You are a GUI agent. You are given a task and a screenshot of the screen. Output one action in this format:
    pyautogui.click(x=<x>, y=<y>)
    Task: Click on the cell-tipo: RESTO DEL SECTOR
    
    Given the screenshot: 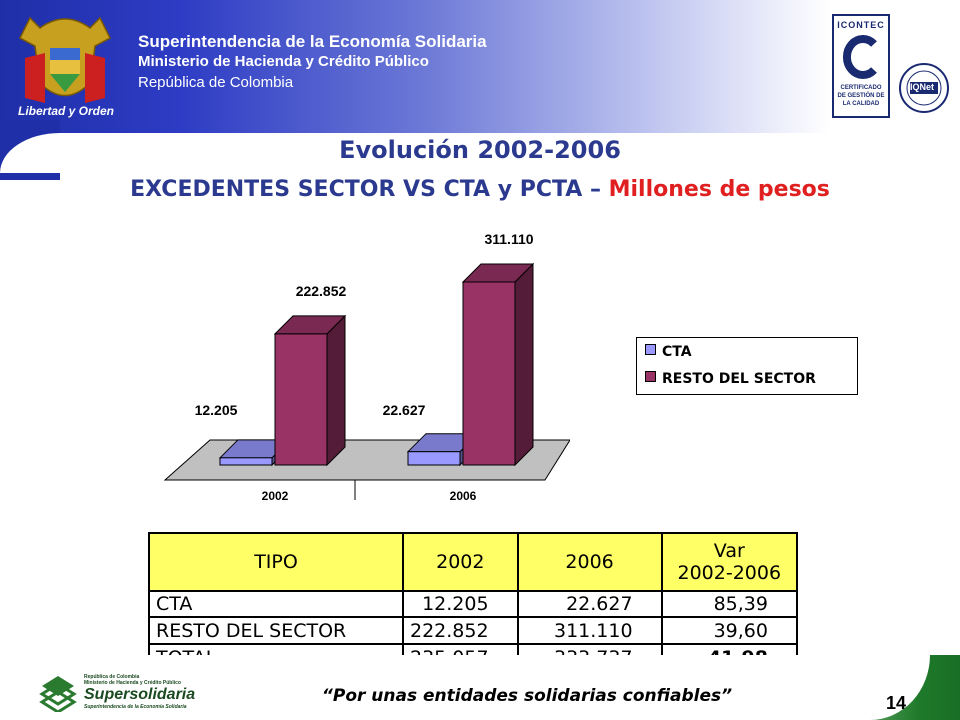 What is the action you would take?
    pyautogui.click(x=276, y=631)
    